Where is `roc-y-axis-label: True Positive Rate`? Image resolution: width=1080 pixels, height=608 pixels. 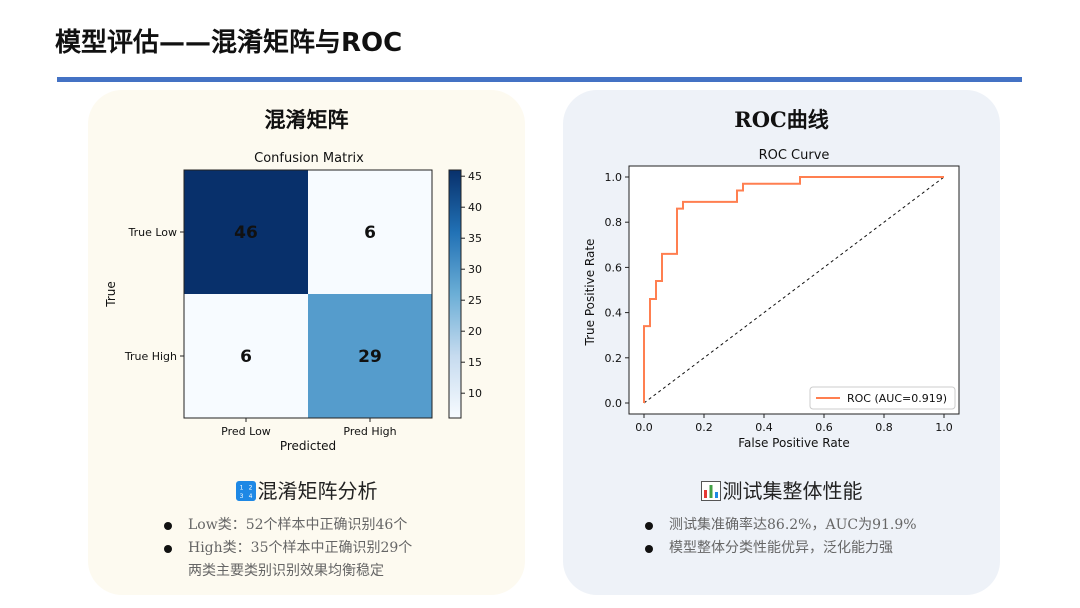 roc-y-axis-label: True Positive Rate is located at coordinates (590, 293).